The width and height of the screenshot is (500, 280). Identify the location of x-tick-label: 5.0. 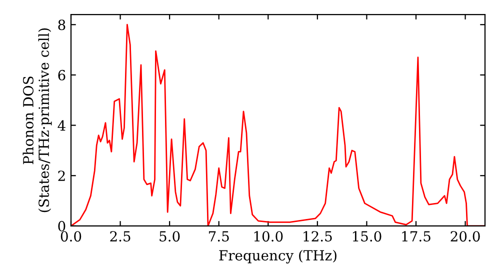
(170, 236).